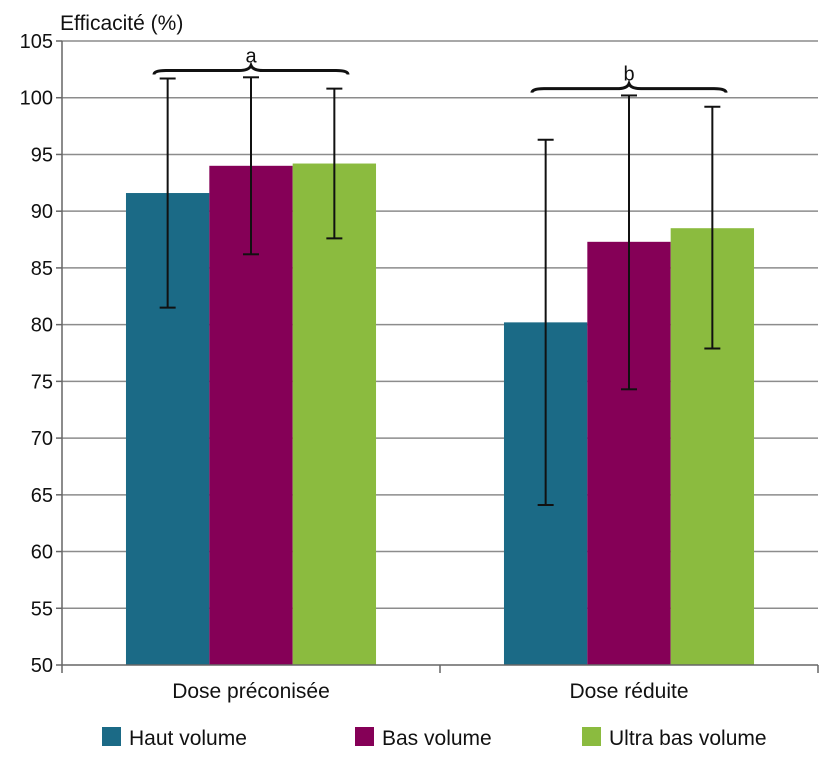 The width and height of the screenshot is (825, 761). I want to click on y-tick-label: 75, so click(42, 382).